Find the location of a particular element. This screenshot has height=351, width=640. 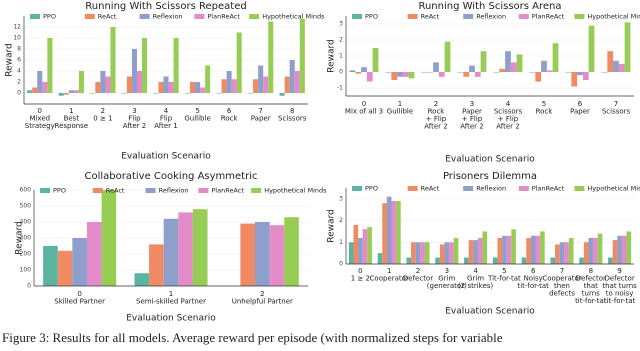

chart-title: Running With Scissors Repeated is located at coordinates (165, 6).